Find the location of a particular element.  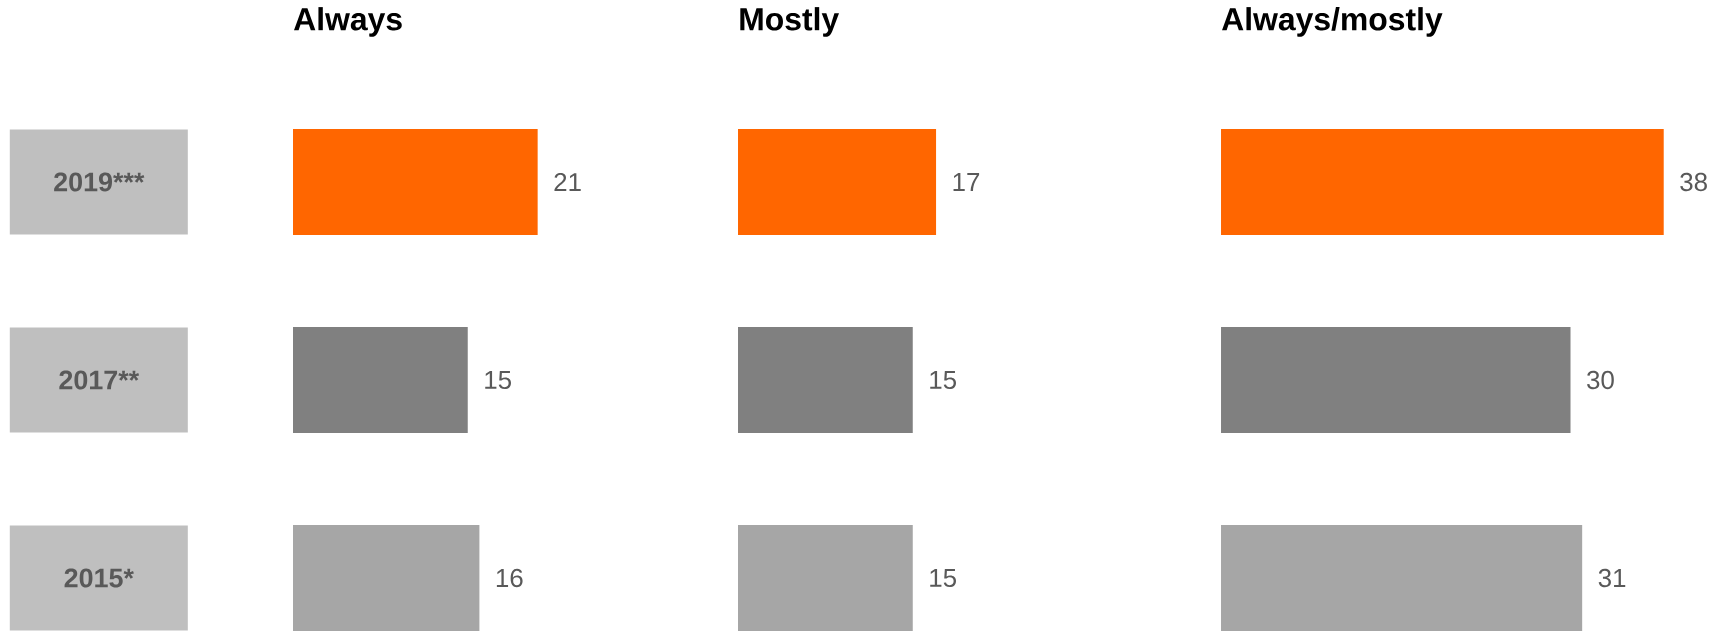

data-label: 30 is located at coordinates (1600, 380).